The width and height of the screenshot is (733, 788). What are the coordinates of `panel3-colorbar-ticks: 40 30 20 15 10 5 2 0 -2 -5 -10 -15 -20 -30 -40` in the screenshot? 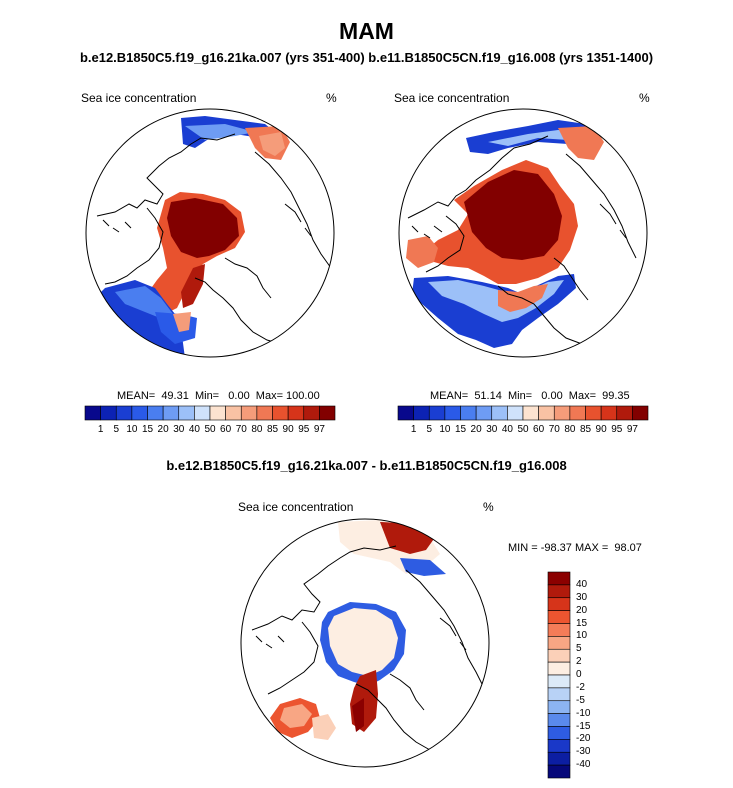 It's located at (596, 675).